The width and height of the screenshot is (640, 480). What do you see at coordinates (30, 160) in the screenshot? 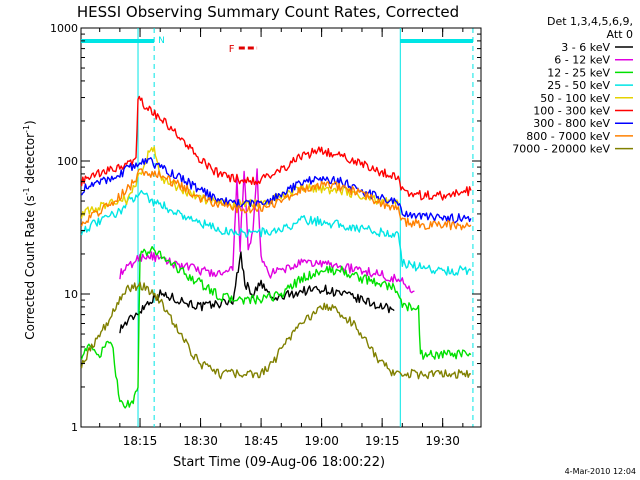
I see `y-axis-label-mid: detector` at bounding box center [30, 160].